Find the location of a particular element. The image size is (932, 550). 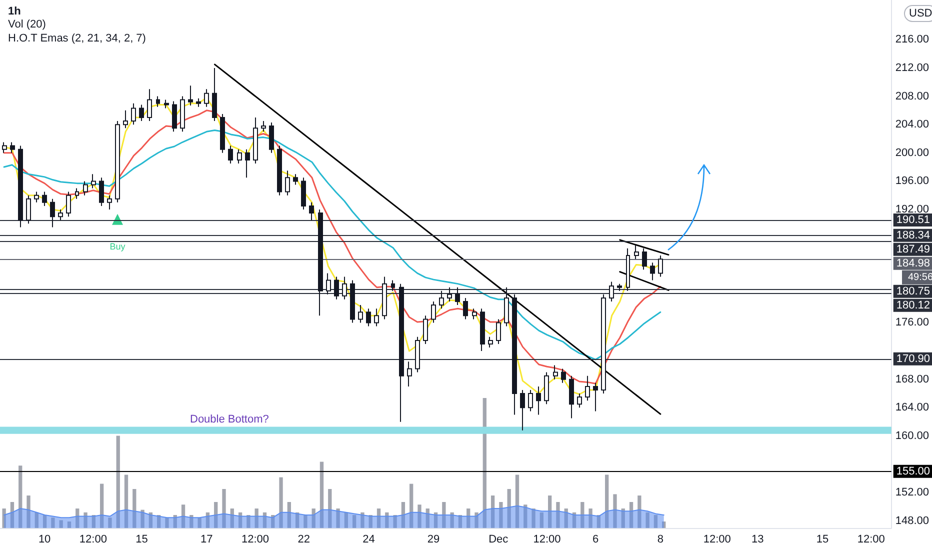

text: USD is located at coordinates (920, 14).